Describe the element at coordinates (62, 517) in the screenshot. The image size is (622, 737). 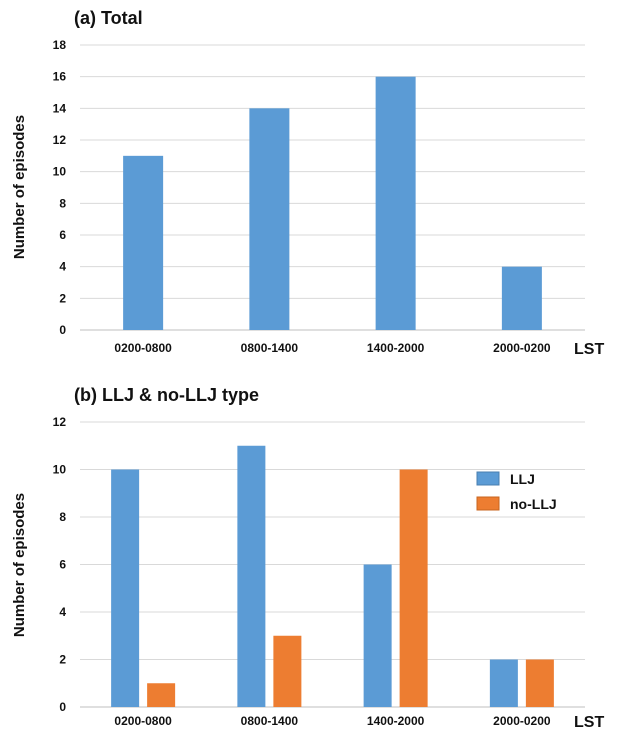
I see `panel-b-y-tick-label: 8` at that location.